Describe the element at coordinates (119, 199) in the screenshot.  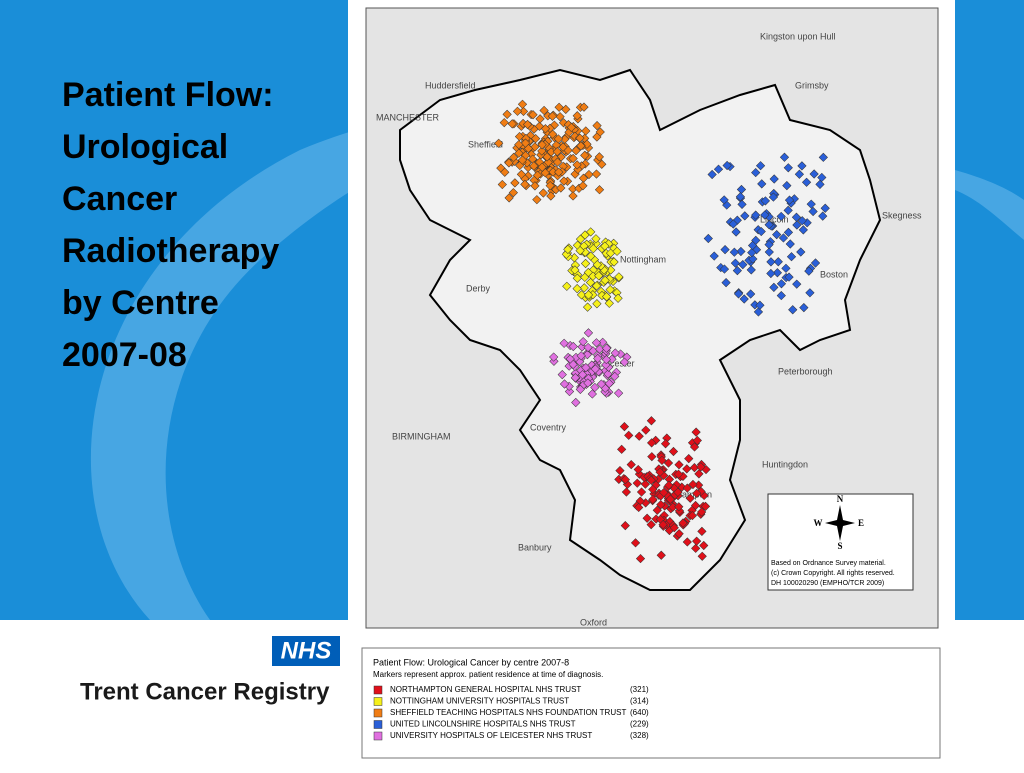
I see `title-line: Cancer` at that location.